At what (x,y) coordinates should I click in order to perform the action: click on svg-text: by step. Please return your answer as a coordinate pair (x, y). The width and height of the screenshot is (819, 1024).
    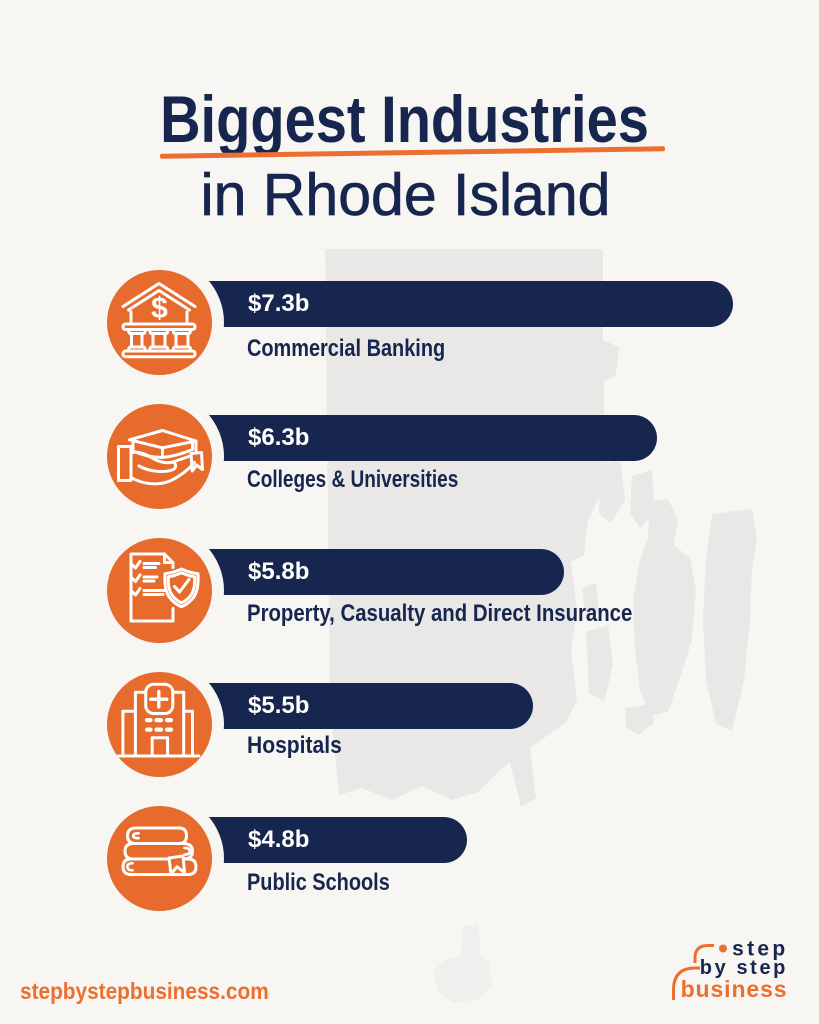
    Looking at the image, I should click on (744, 968).